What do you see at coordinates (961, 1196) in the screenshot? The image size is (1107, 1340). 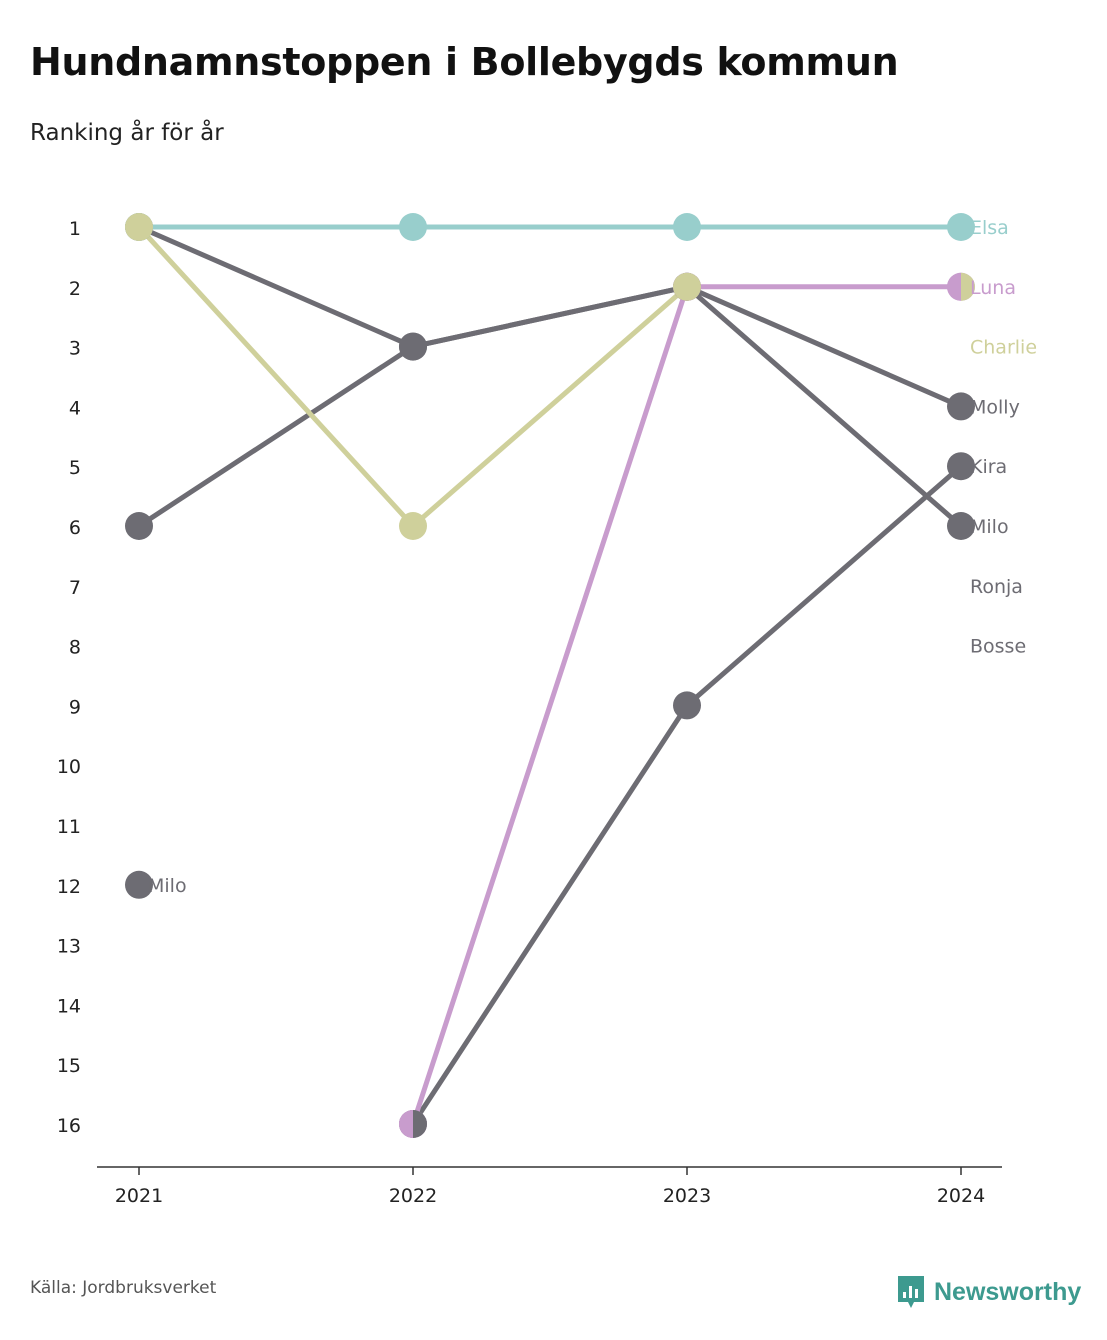 I see `x-tick-label-2024: 2024` at bounding box center [961, 1196].